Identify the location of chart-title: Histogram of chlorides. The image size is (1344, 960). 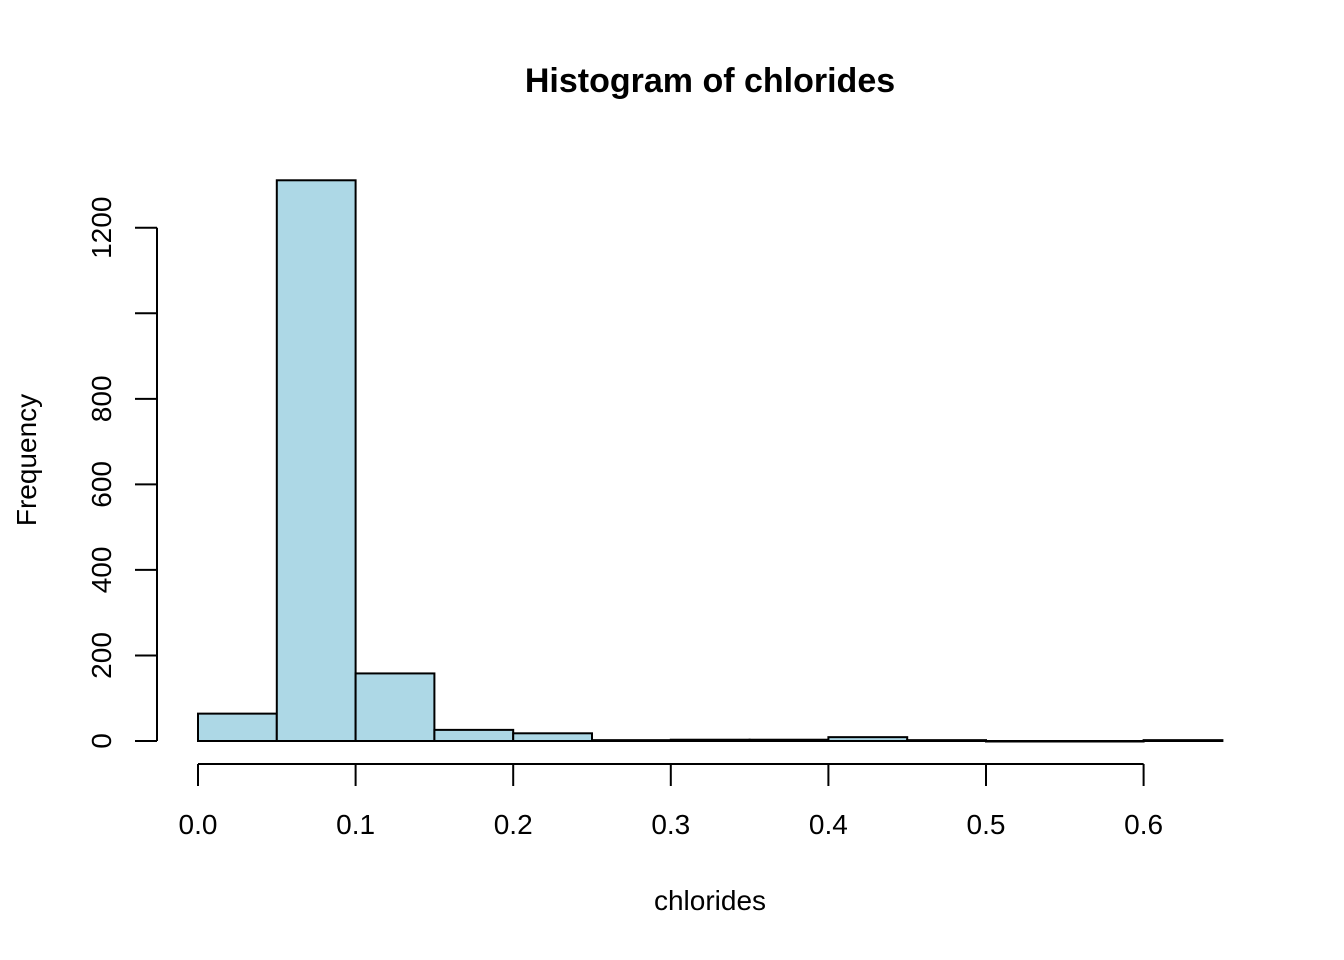
(710, 81).